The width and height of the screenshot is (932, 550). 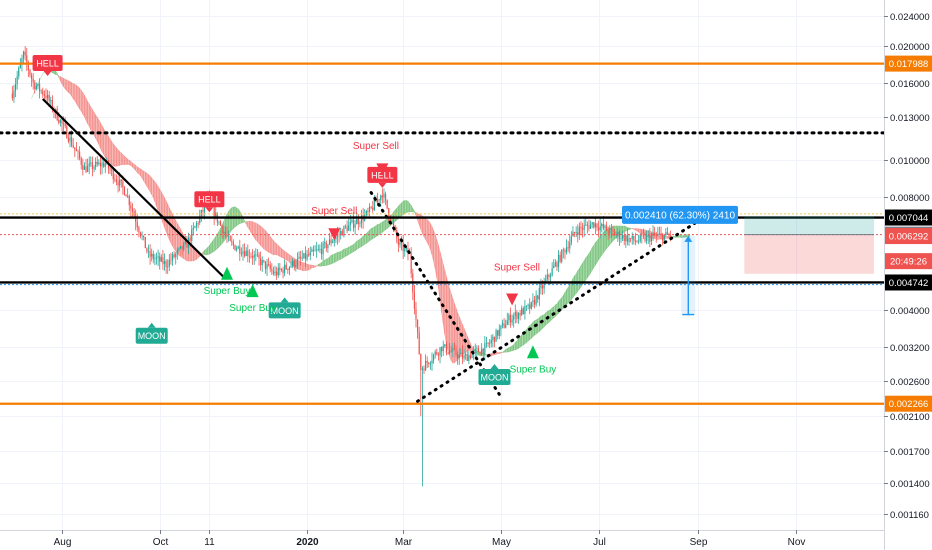 I want to click on drawing-tools: 0.002410 (62.30%) 2410, so click(x=748, y=260).